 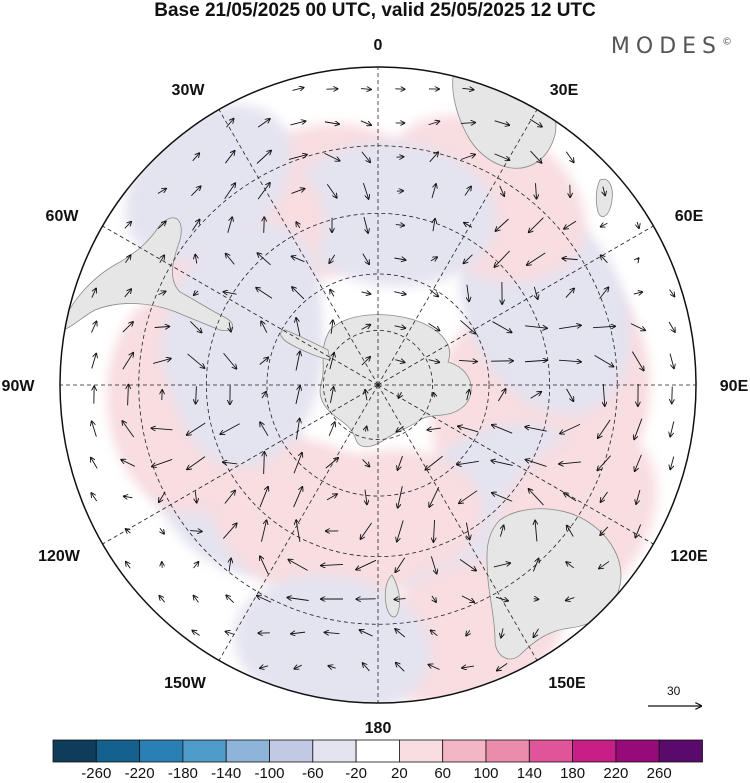 What do you see at coordinates (392, 596) in the screenshot?
I see `new-zealand` at bounding box center [392, 596].